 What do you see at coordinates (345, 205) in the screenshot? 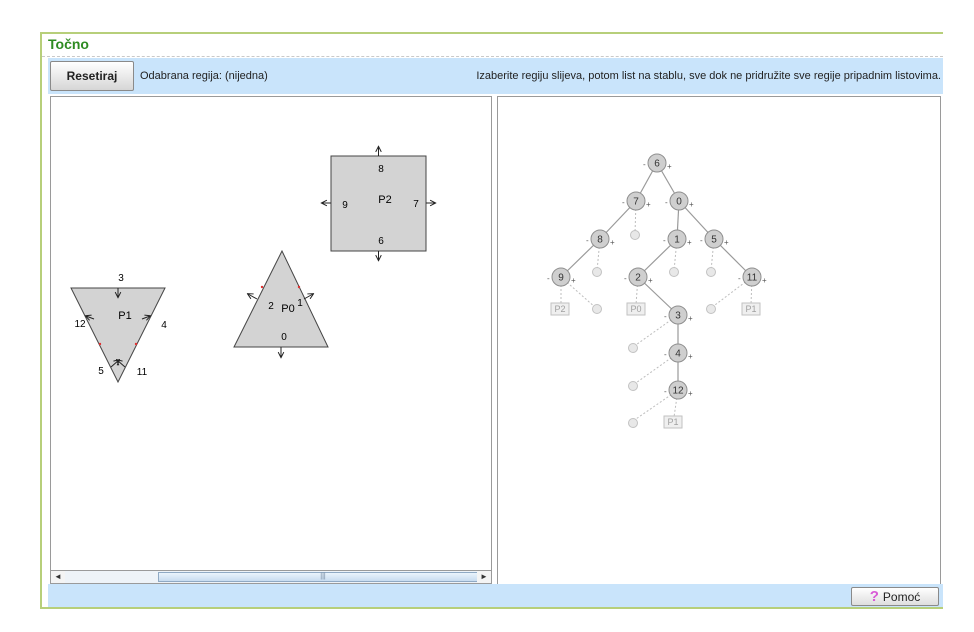
I see `square-left-label: 9` at bounding box center [345, 205].